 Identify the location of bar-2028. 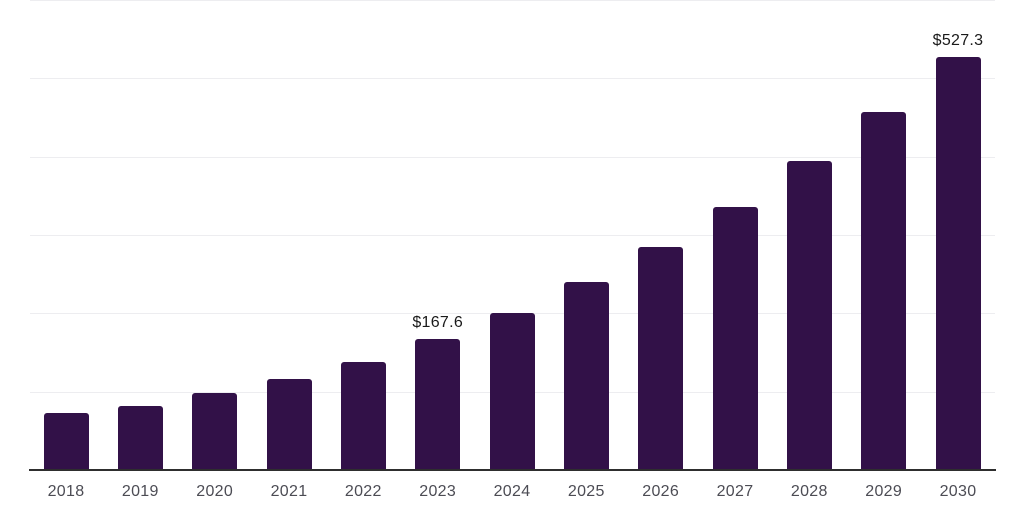
(809, 315).